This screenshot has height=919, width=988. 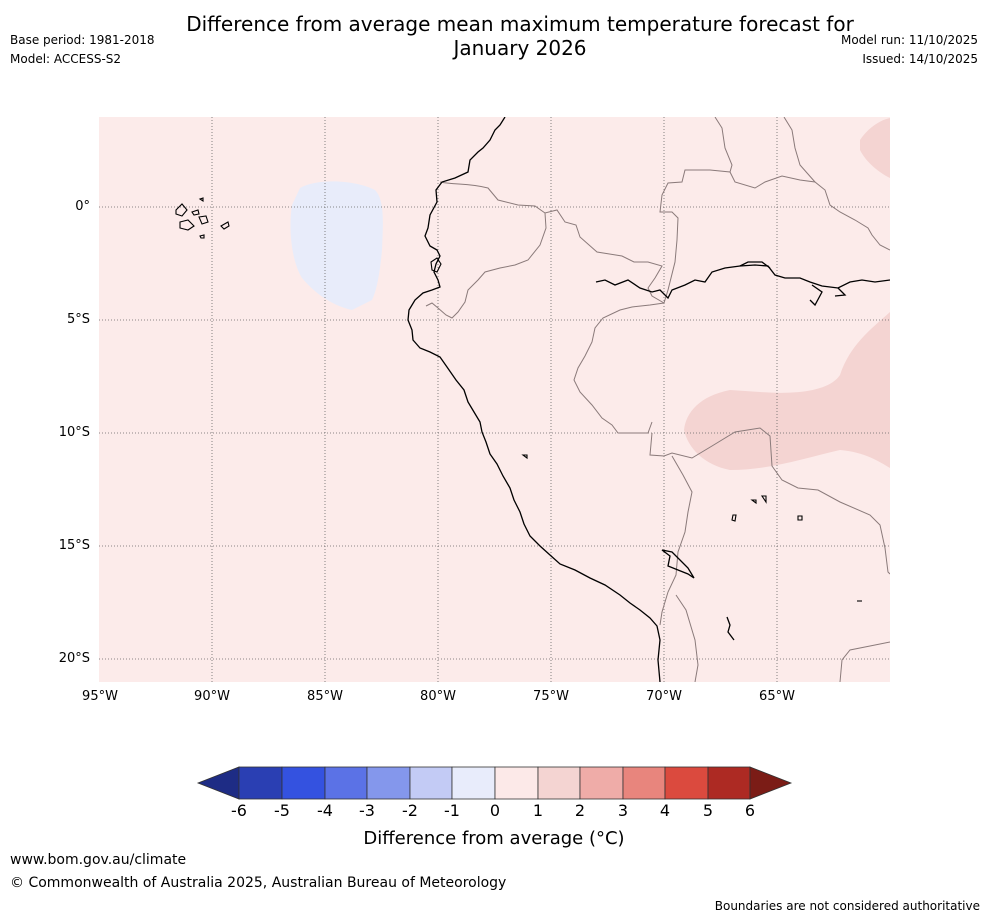 I want to click on lon-label-75w: 75°W, so click(x=551, y=696).